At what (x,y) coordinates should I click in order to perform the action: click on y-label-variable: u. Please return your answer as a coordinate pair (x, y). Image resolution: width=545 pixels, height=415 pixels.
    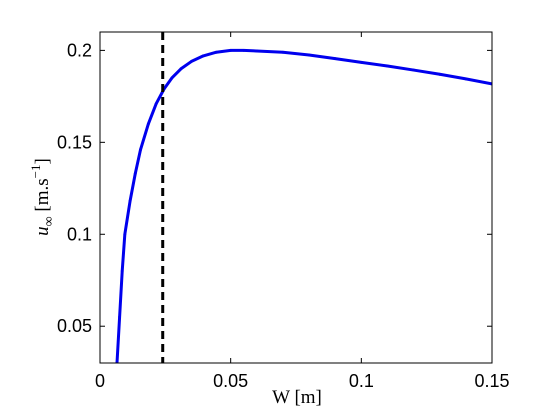
    Looking at the image, I should click on (42, 231).